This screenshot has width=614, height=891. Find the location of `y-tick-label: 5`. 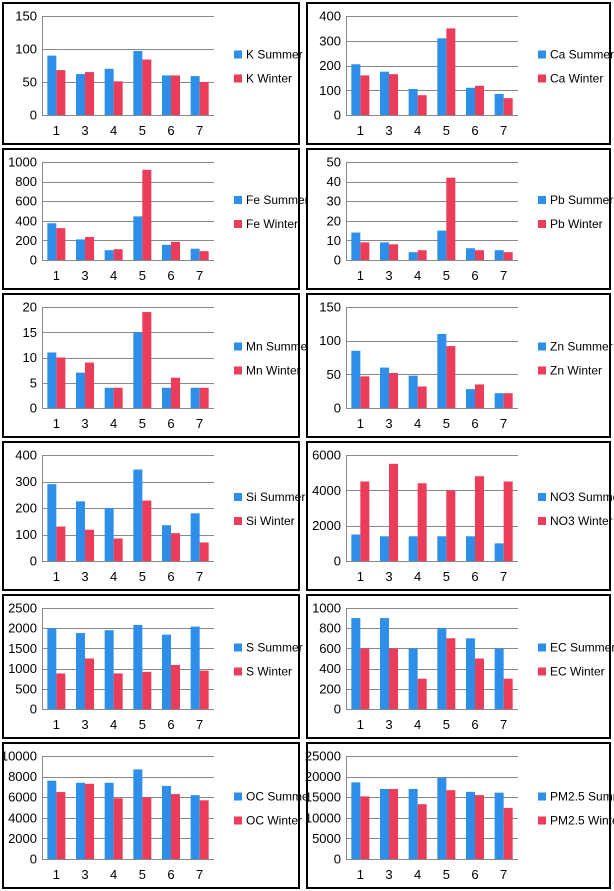

y-tick-label: 5 is located at coordinates (33, 382).